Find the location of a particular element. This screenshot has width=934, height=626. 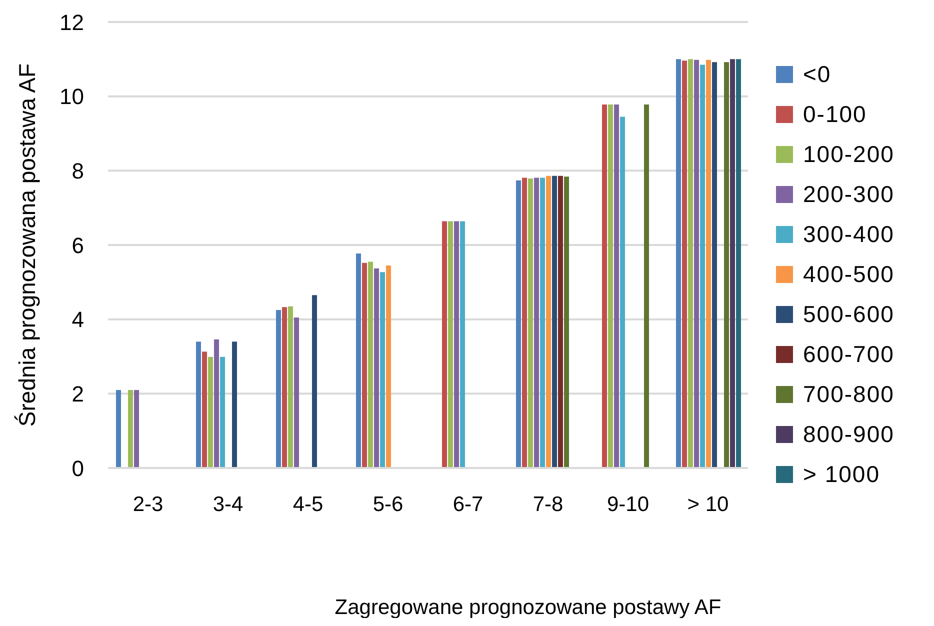

x-tick-label: 5-6 is located at coordinates (388, 504).